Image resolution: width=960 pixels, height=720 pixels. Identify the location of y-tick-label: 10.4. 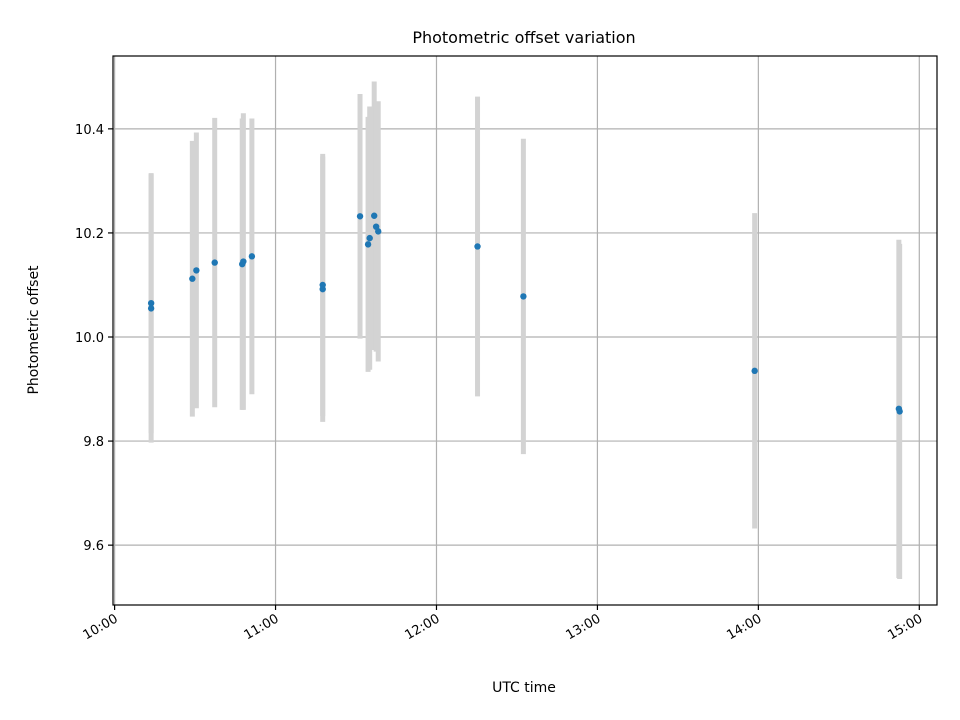
(89, 130).